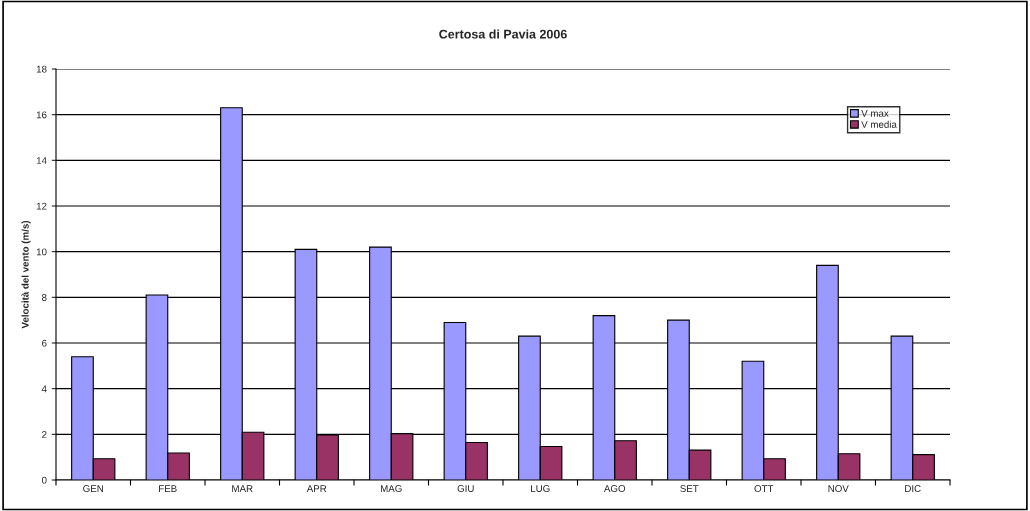 The height and width of the screenshot is (511, 1030). What do you see at coordinates (44, 480) in the screenshot?
I see `y-tick-label: 0` at bounding box center [44, 480].